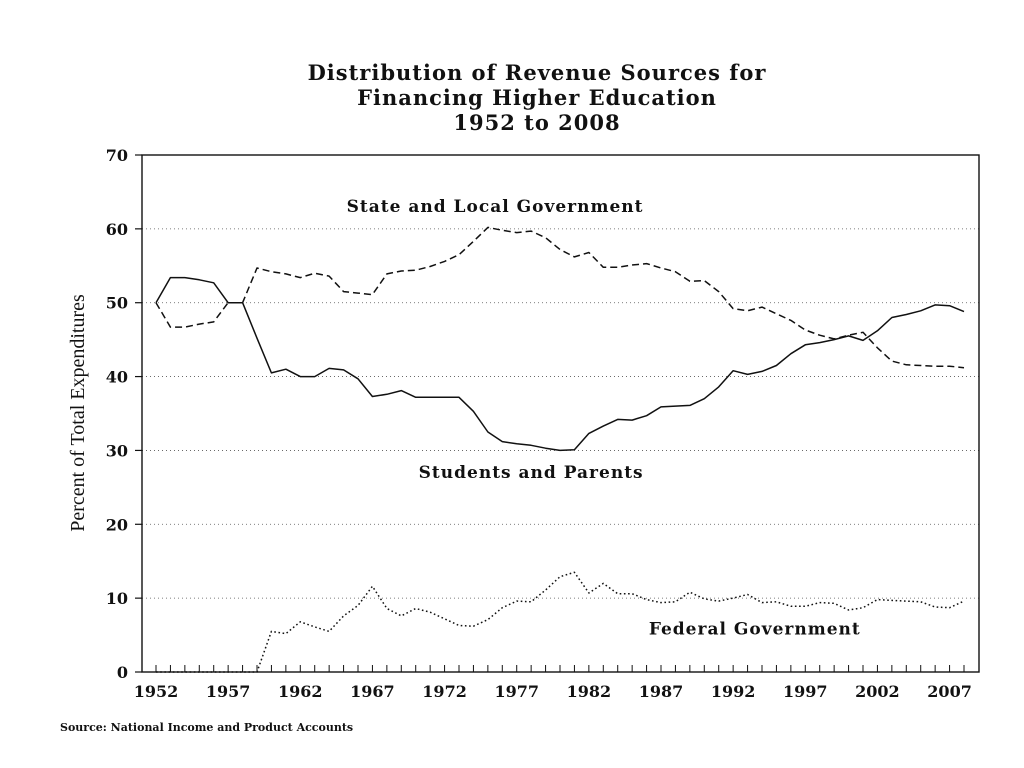 This screenshot has height=768, width=1024. I want to click on chart-title-line-2: Financing Higher Education, so click(537, 97).